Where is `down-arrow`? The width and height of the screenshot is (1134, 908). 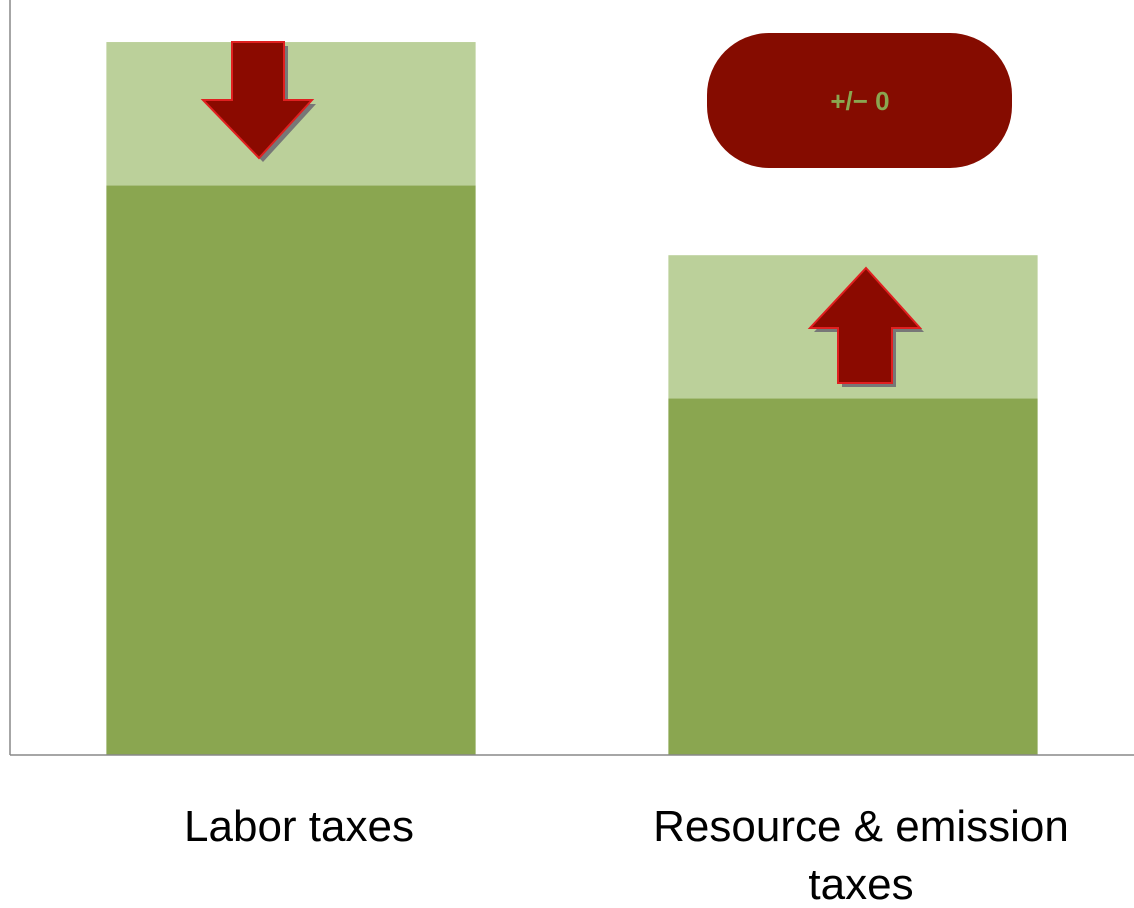
down-arrow is located at coordinates (258, 101).